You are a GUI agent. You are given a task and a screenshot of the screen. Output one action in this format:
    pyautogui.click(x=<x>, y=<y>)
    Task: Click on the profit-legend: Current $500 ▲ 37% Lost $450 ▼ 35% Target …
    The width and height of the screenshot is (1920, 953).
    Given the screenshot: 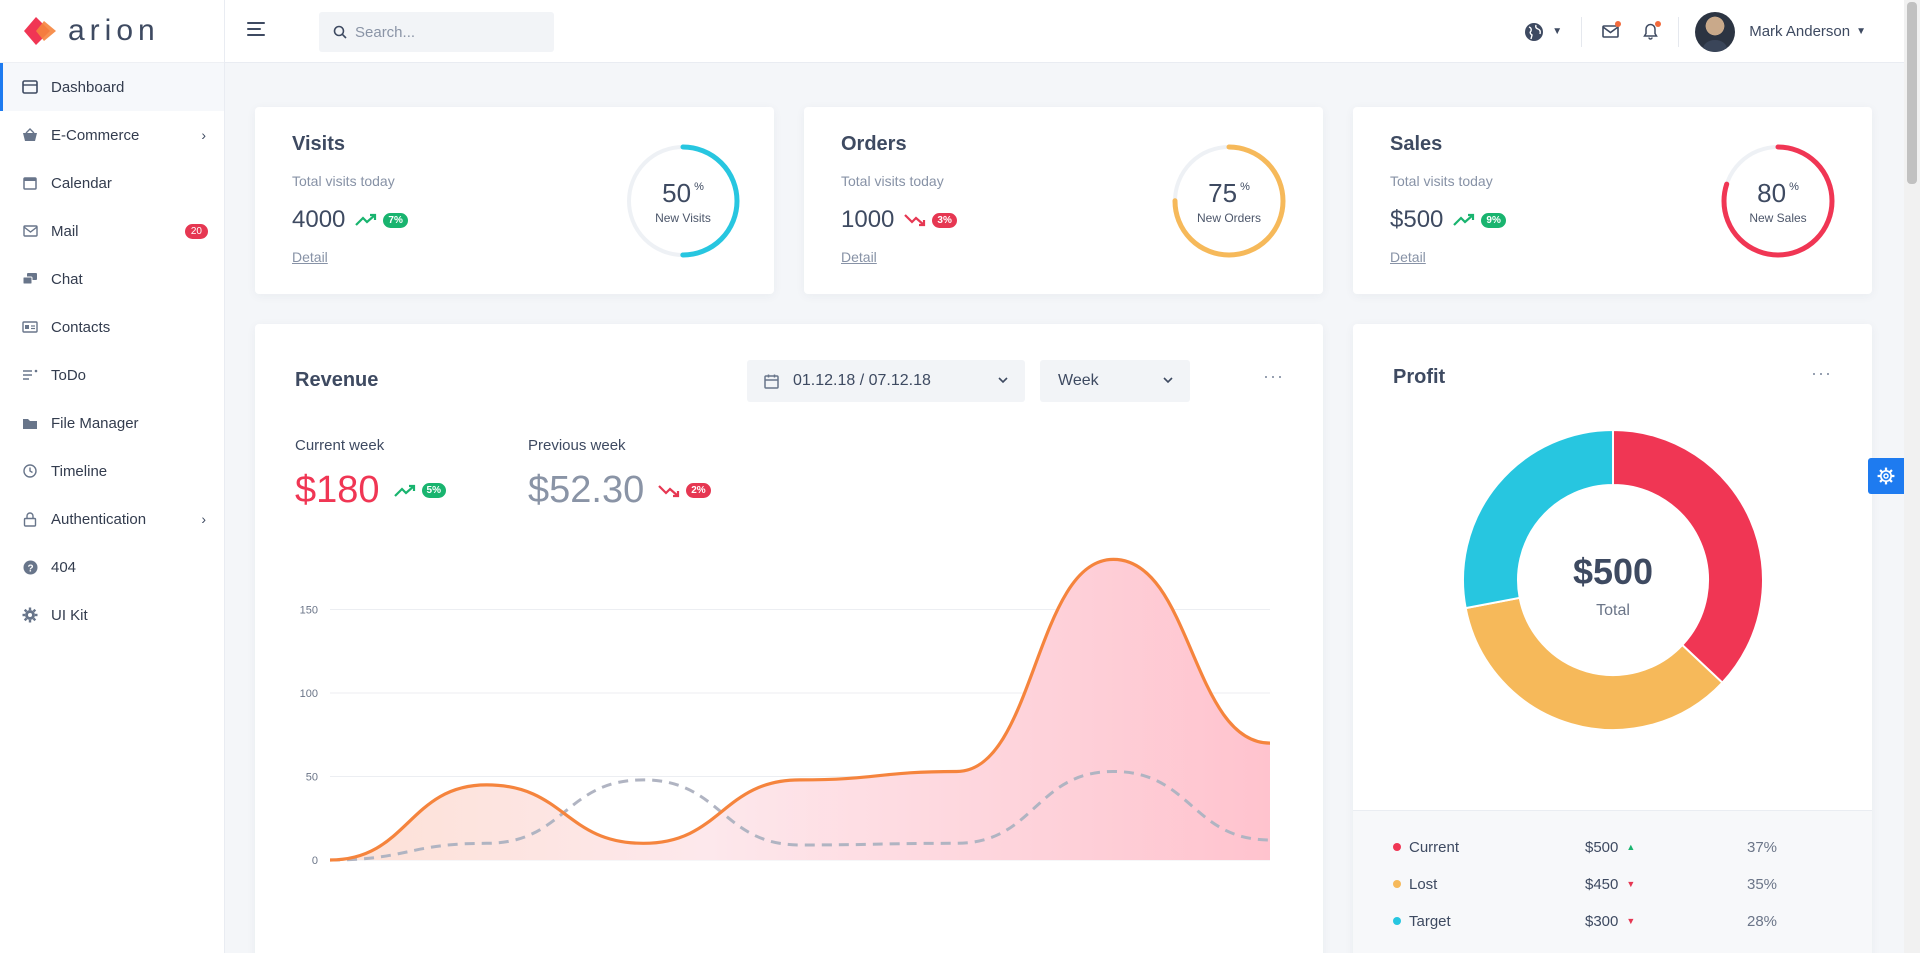 What is the action you would take?
    pyautogui.click(x=1612, y=881)
    